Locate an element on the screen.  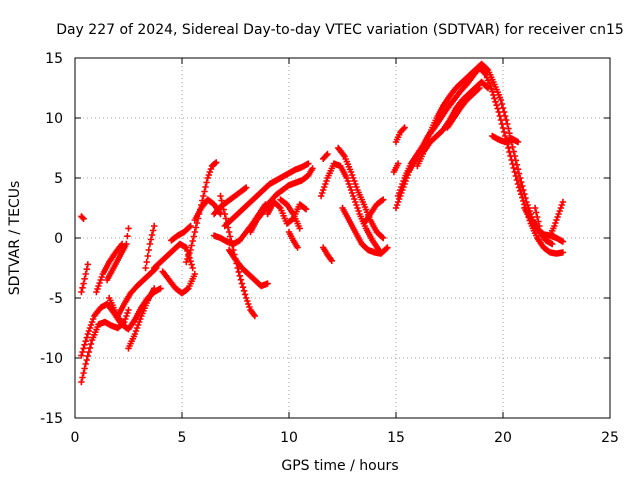
series-prn-an is located at coordinates (537, 217).